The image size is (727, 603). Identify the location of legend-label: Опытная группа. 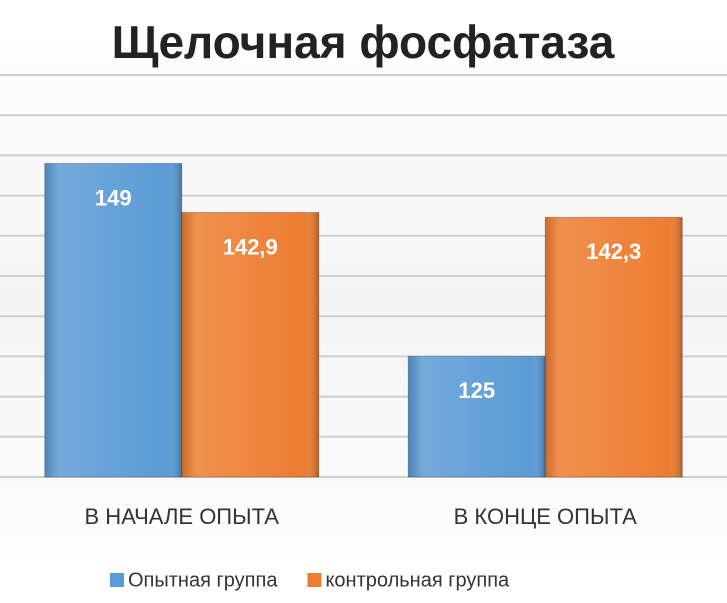
(203, 580).